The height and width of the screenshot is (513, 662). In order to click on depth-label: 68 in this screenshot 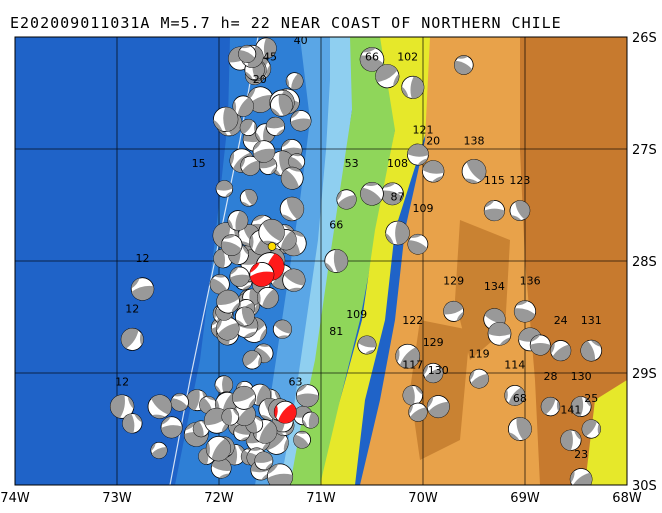, I will do `click(520, 398)`.